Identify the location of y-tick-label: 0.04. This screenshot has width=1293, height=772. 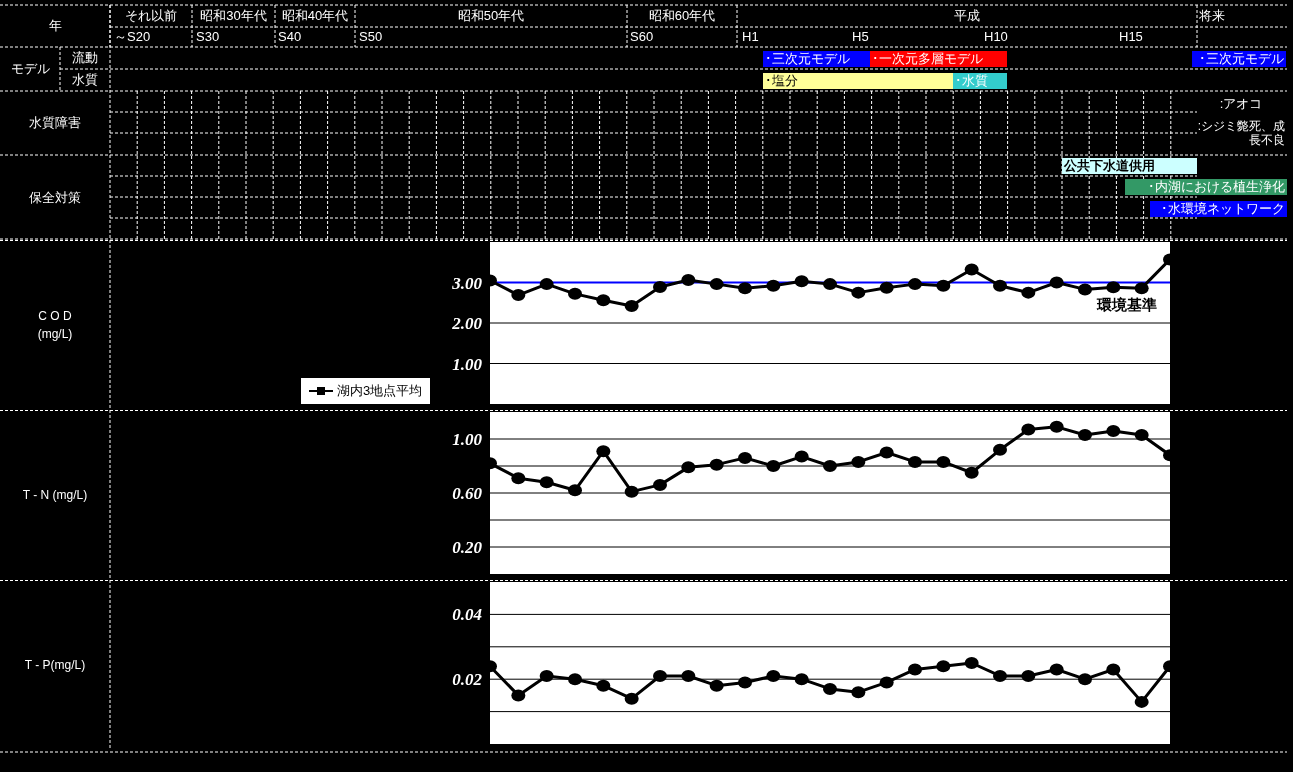
(467, 615).